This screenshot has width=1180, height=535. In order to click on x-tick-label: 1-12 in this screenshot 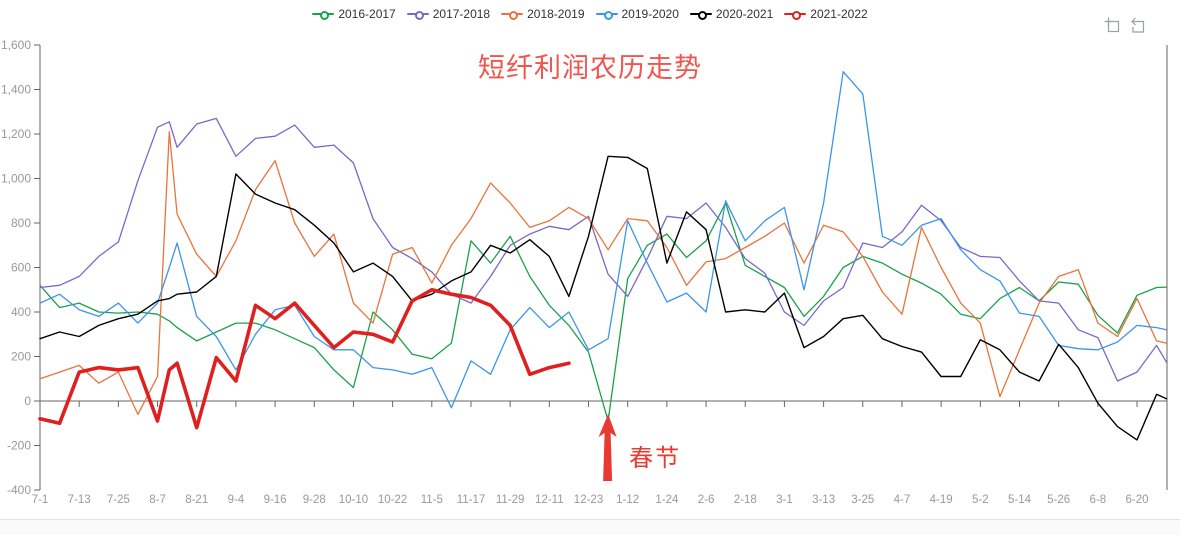, I will do `click(627, 500)`.